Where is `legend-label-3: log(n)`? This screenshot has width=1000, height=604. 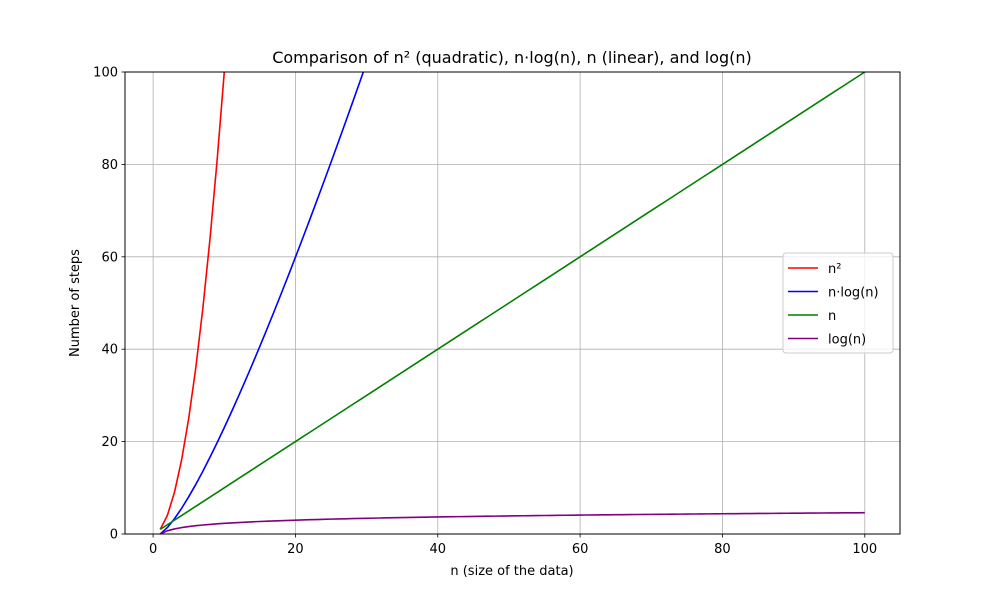 legend-label-3: log(n) is located at coordinates (847, 340).